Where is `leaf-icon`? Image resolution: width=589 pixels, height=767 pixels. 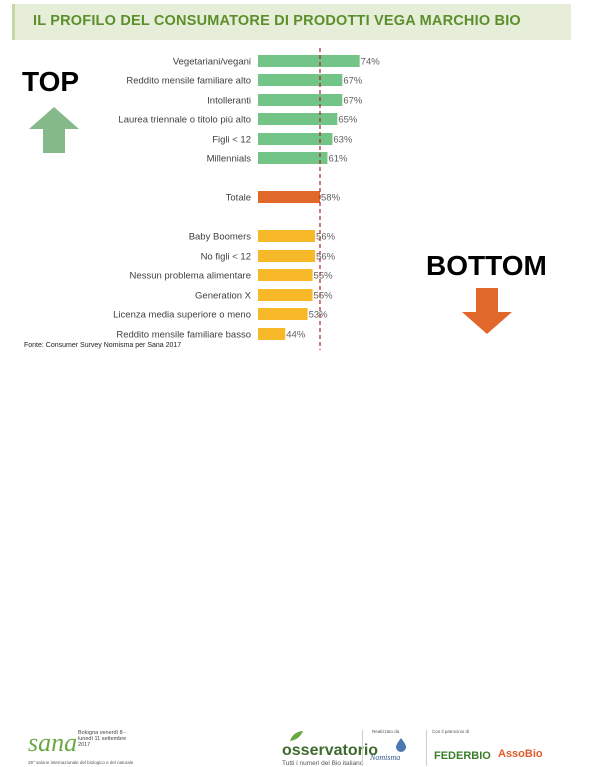
leaf-icon is located at coordinates (296, 736).